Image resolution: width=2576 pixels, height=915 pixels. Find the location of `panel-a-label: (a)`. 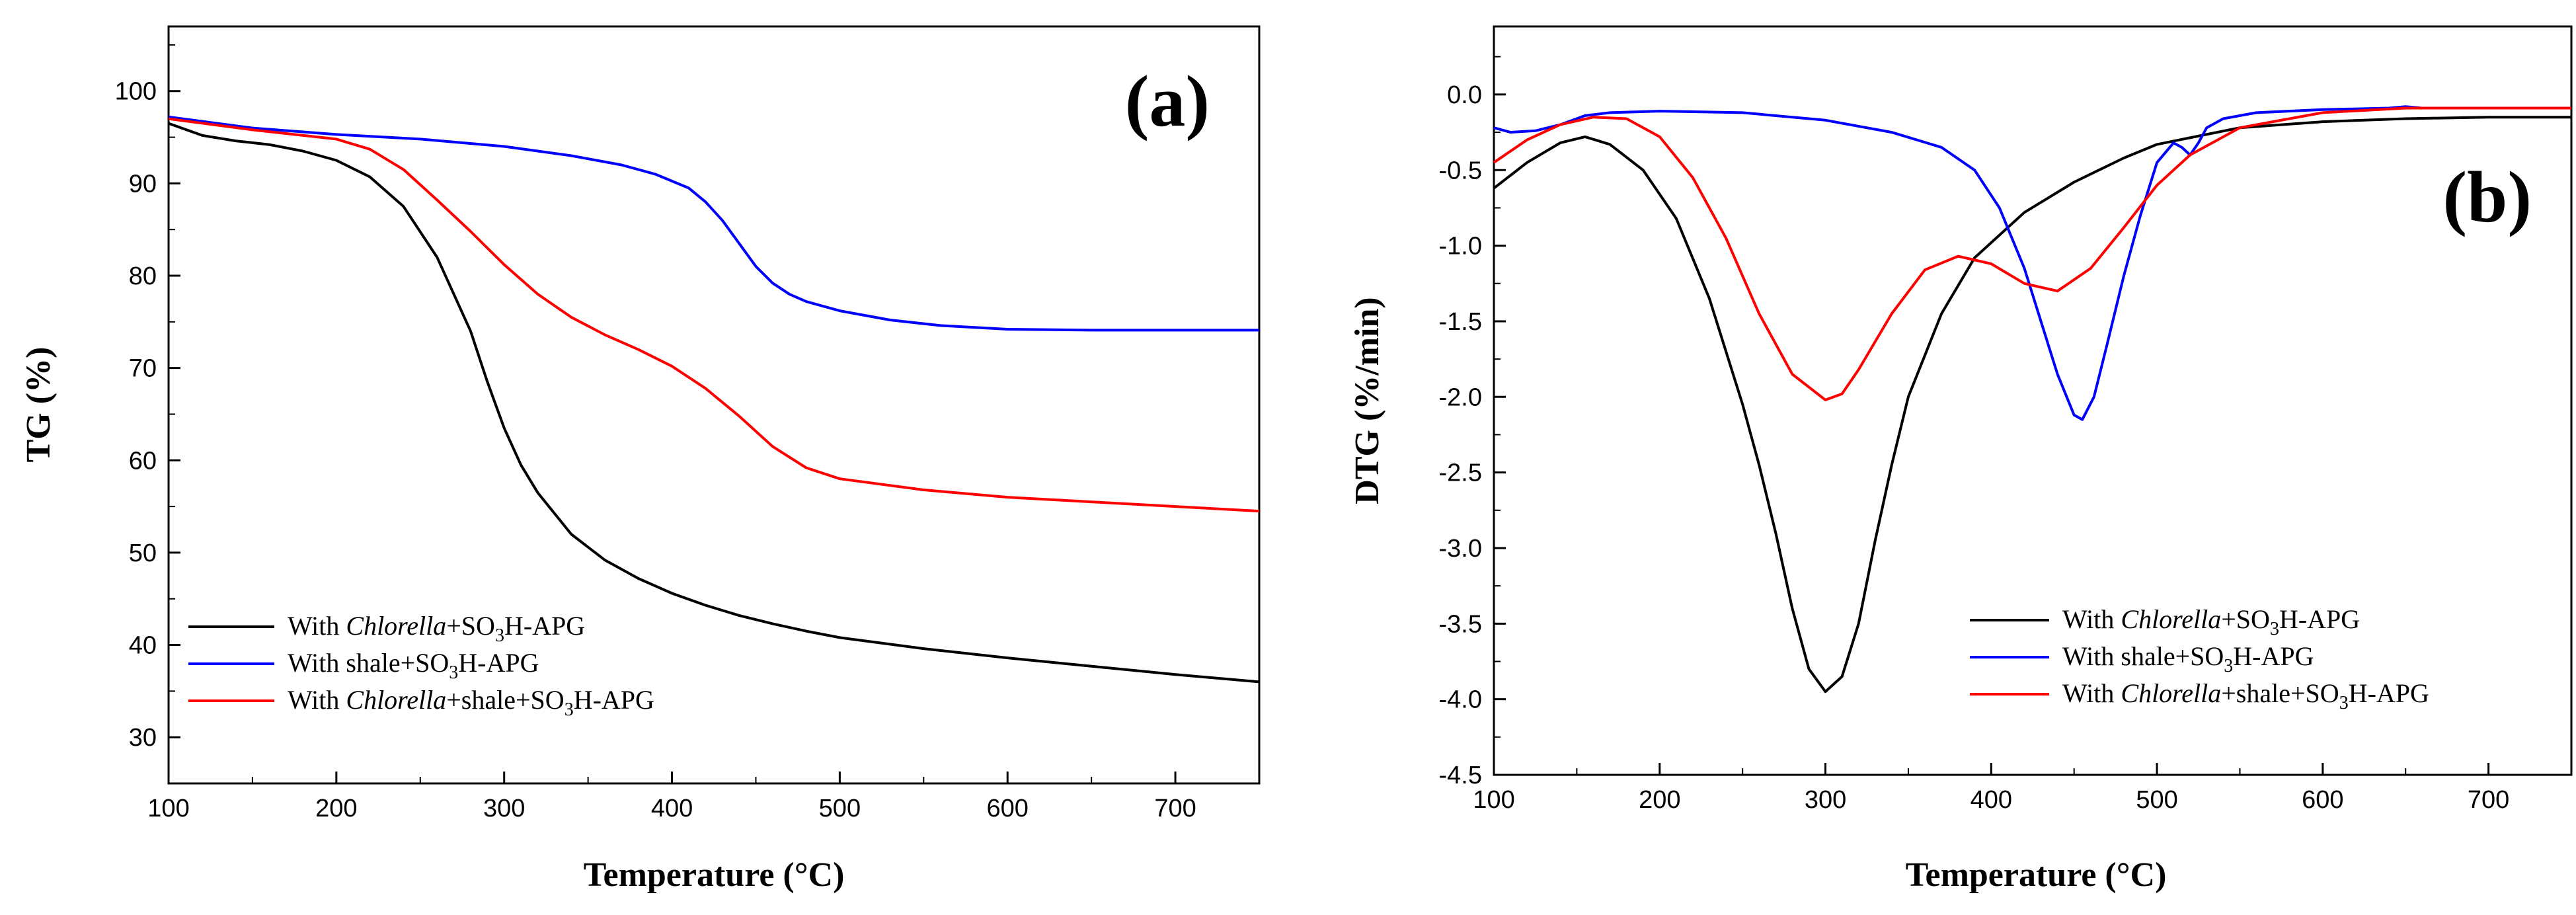

panel-a-label: (a) is located at coordinates (1167, 101).